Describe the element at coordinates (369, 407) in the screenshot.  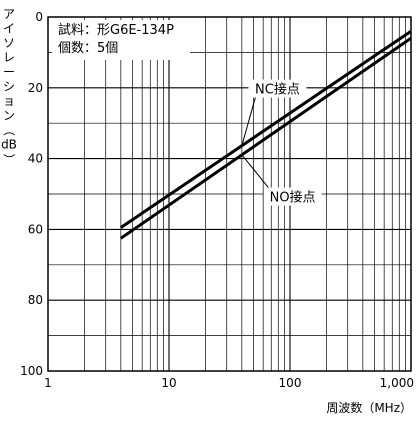
I see `x-axis-label: 周波数（MHz）` at that location.